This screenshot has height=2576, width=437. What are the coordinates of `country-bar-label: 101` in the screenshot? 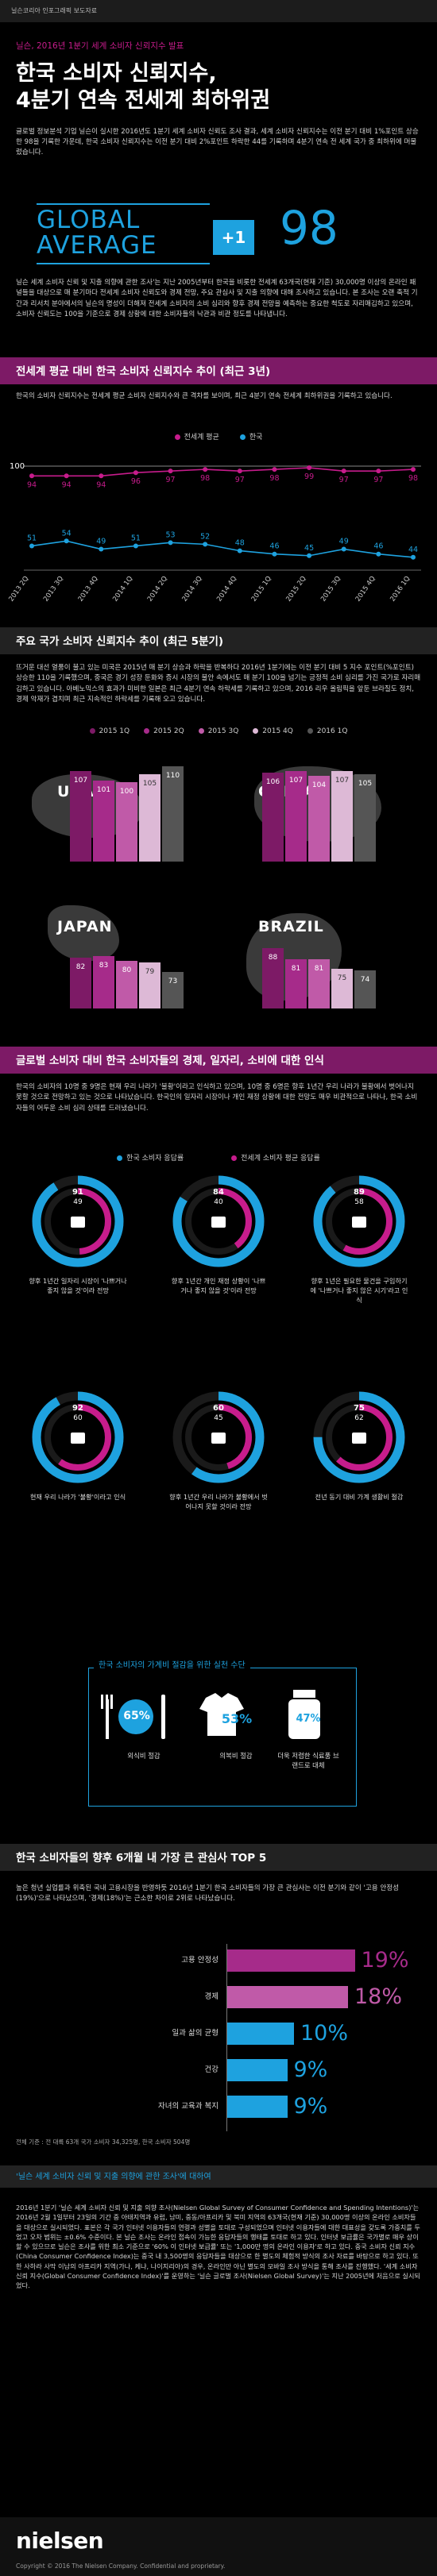 It's located at (104, 790).